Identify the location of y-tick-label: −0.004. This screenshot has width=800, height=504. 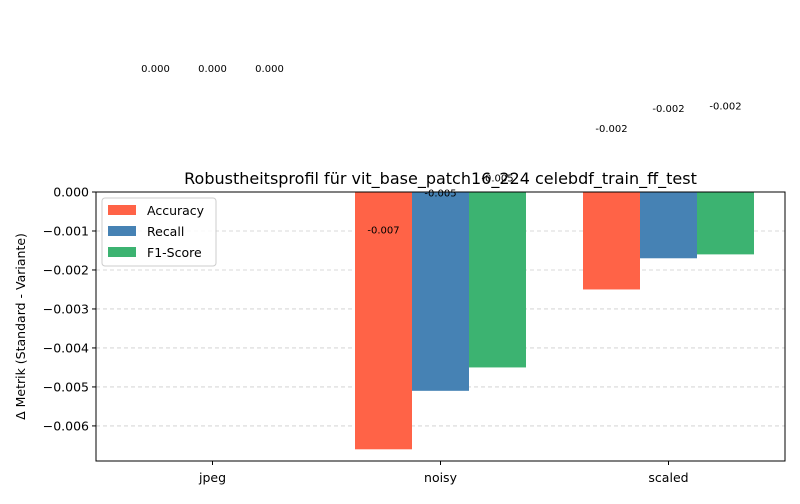
(66, 347).